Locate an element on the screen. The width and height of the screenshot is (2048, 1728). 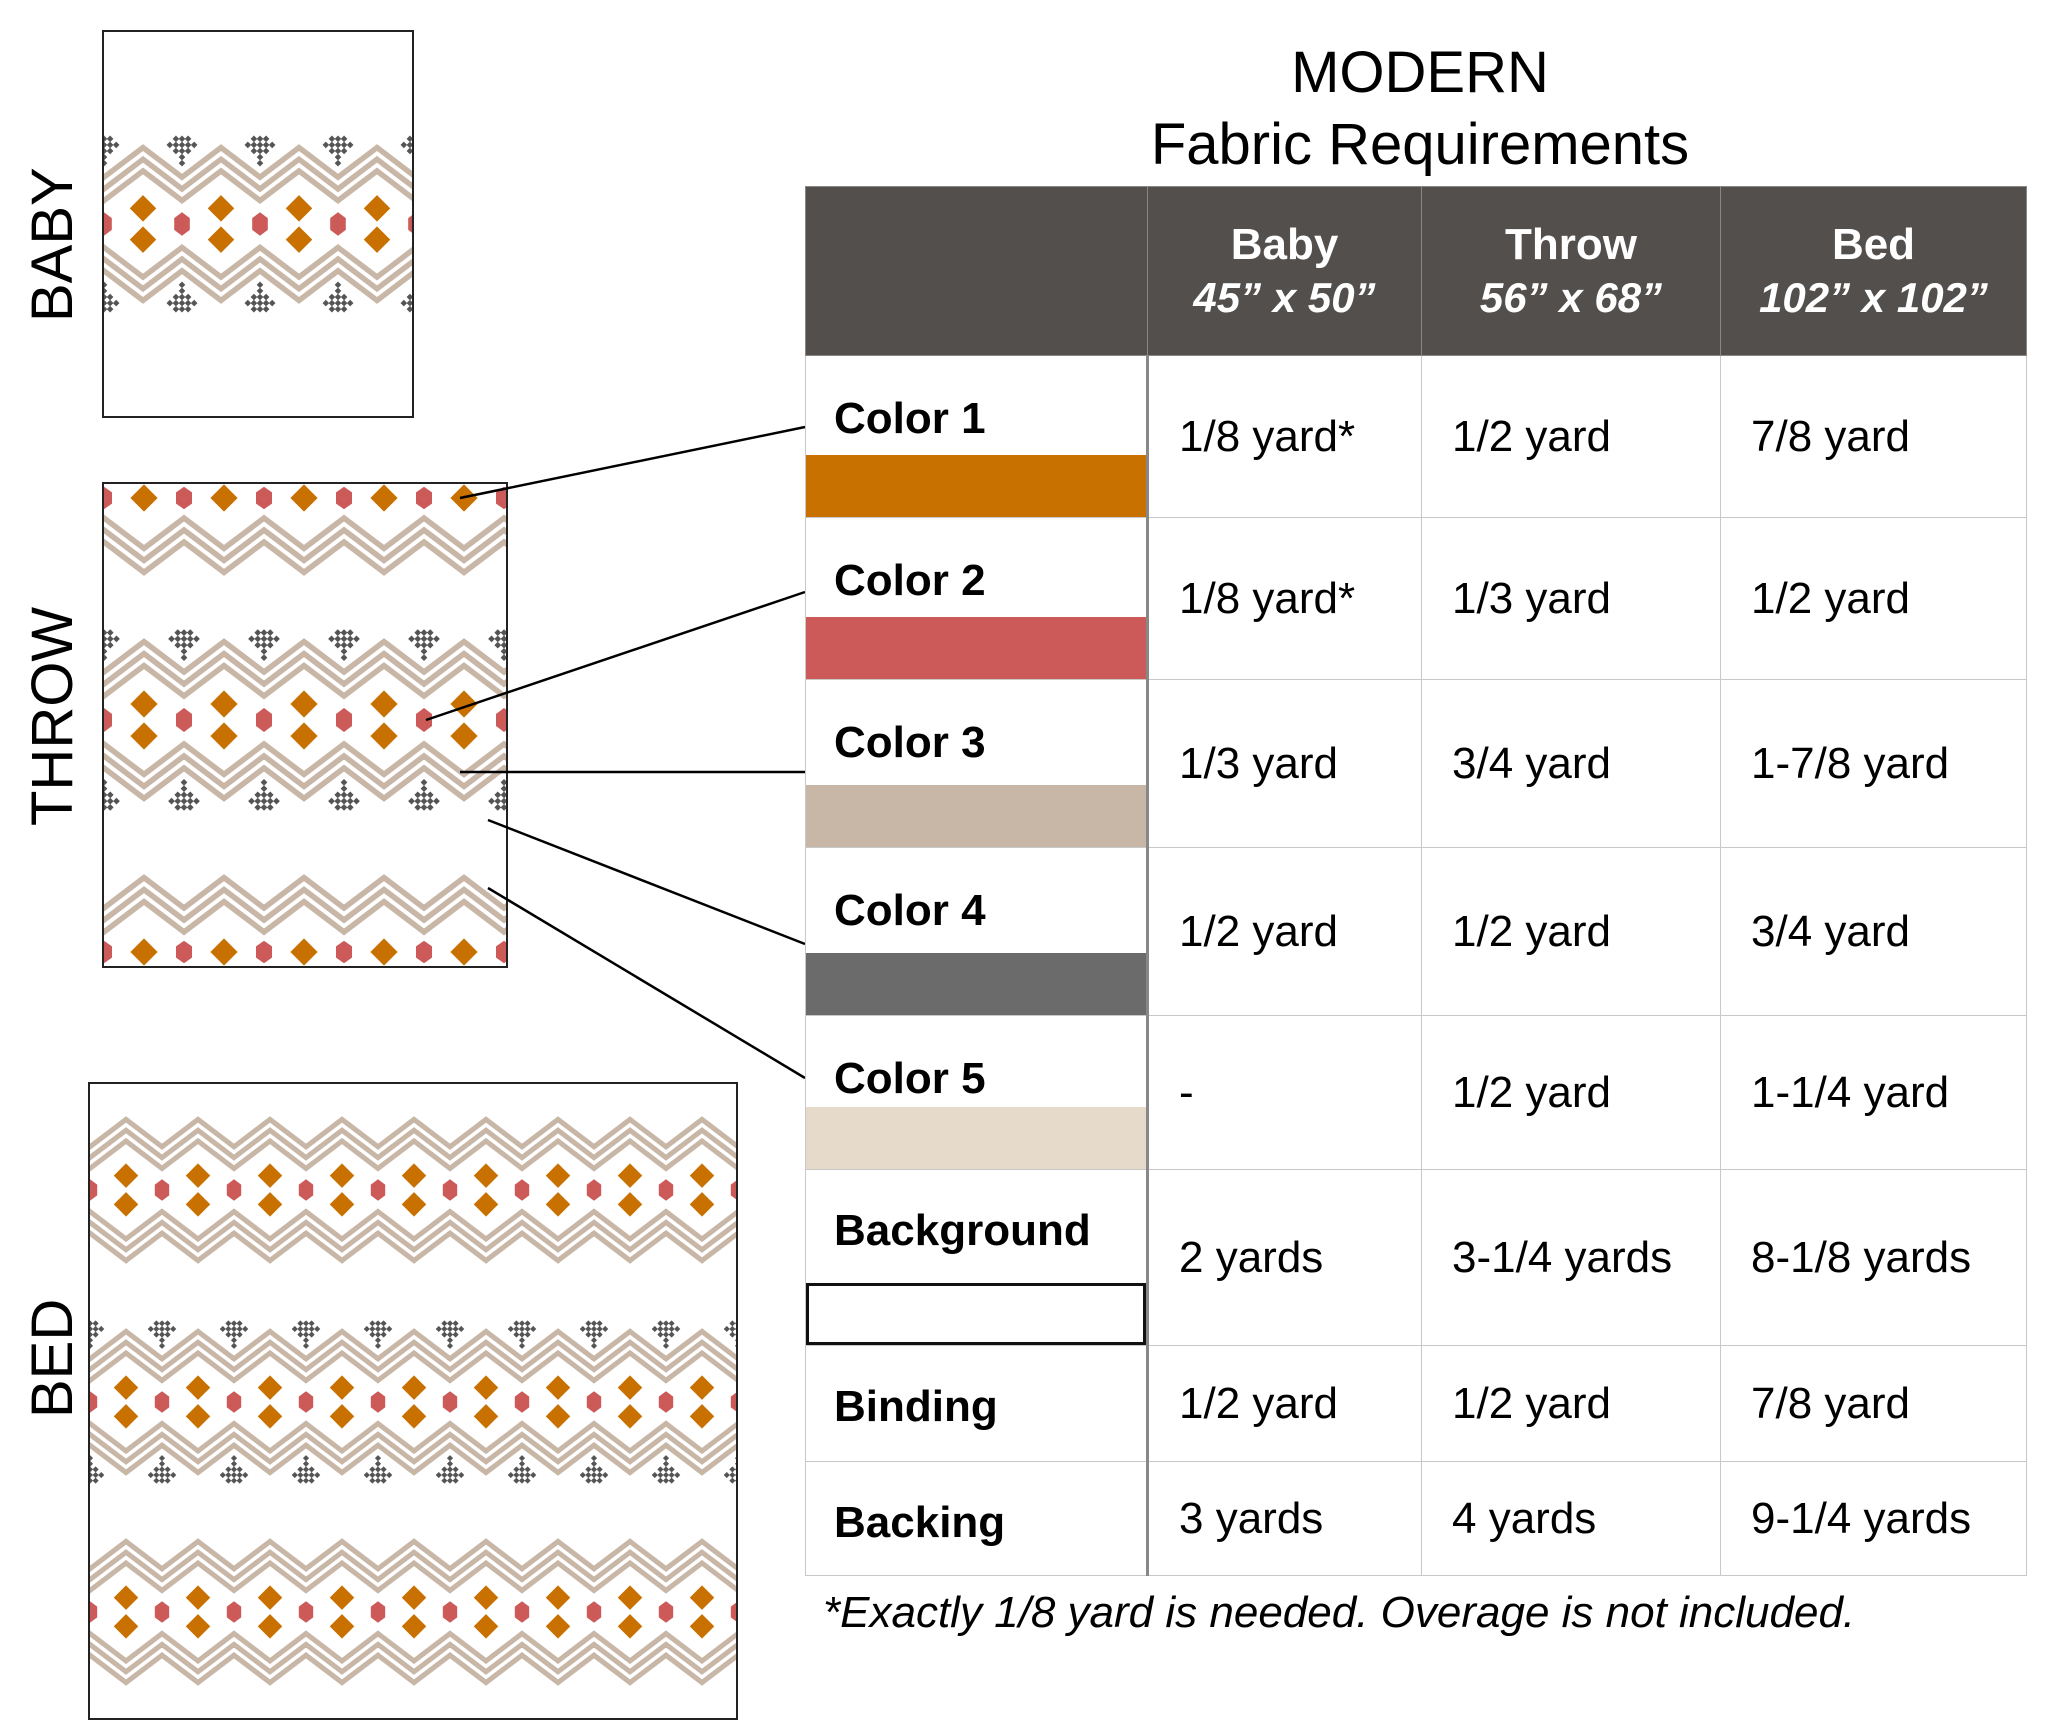
throw-quilt-diagram is located at coordinates (305, 725).